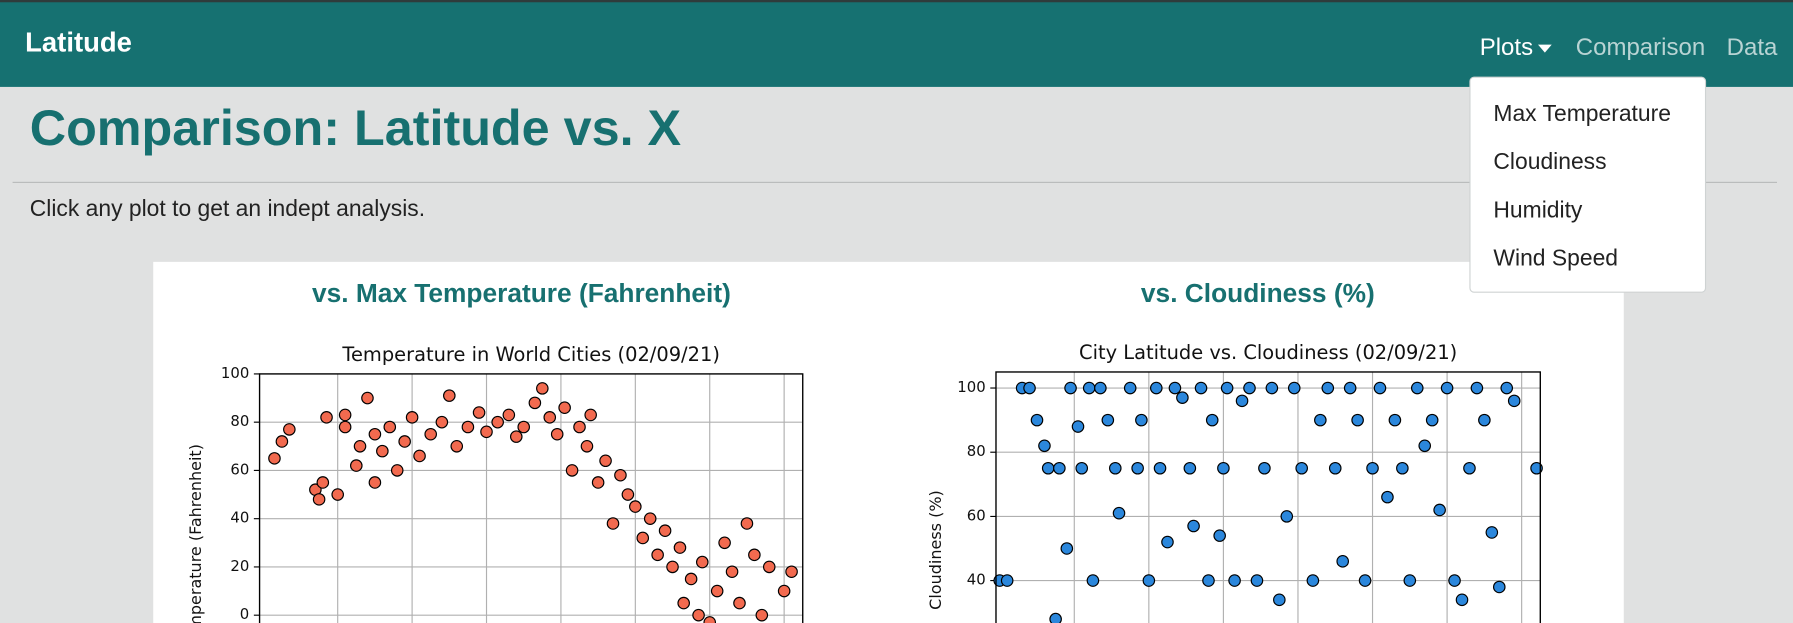 This screenshot has height=623, width=1793. I want to click on plot-title: Temperature in World Cities (02/09/21), so click(530, 354).